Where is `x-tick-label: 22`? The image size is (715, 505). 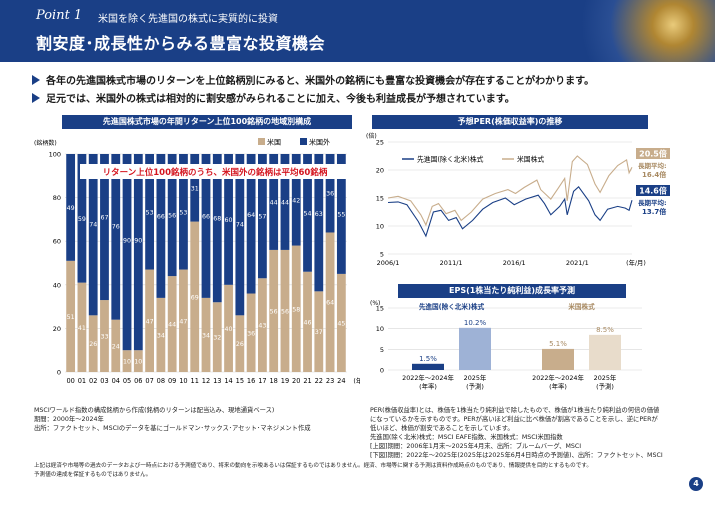 x-tick-label: 22 is located at coordinates (319, 381).